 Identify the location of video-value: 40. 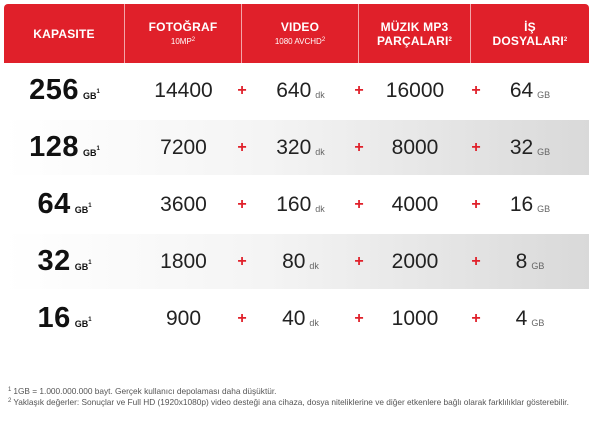
(294, 318).